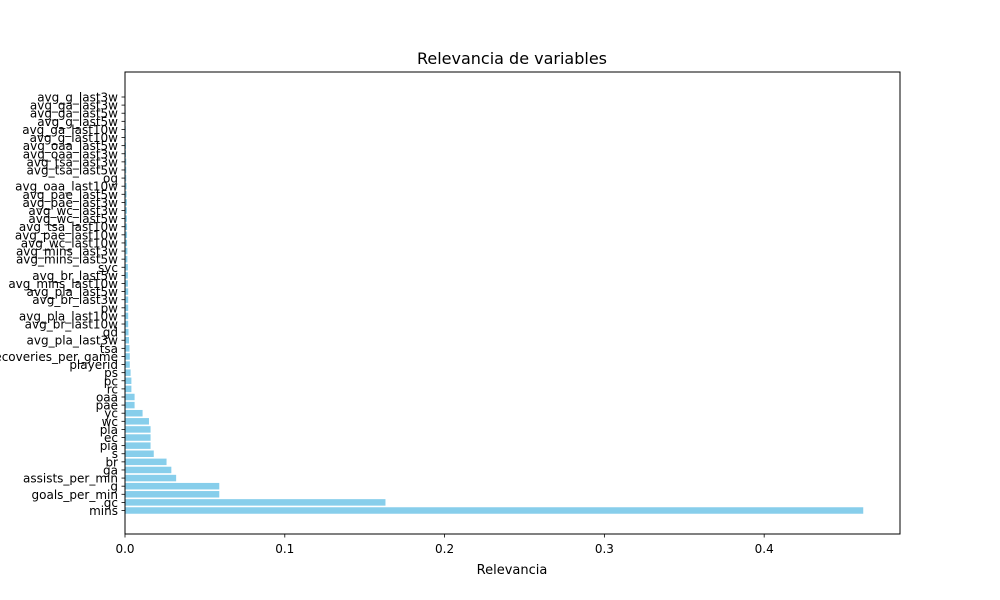 The image size is (1000, 600). Describe the element at coordinates (764, 549) in the screenshot. I see `x-tick-label: 0.4` at that location.